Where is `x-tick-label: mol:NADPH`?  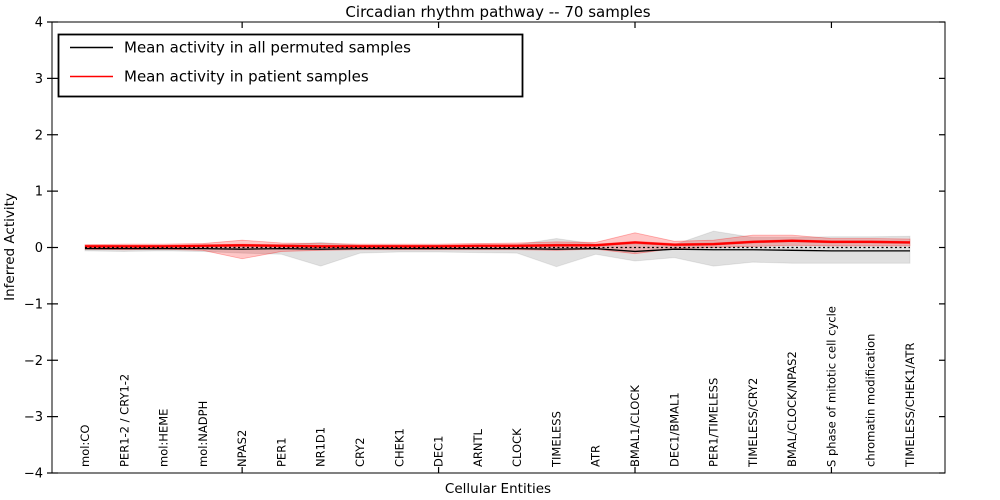
x-tick-label: mol:NADPH is located at coordinates (203, 434).